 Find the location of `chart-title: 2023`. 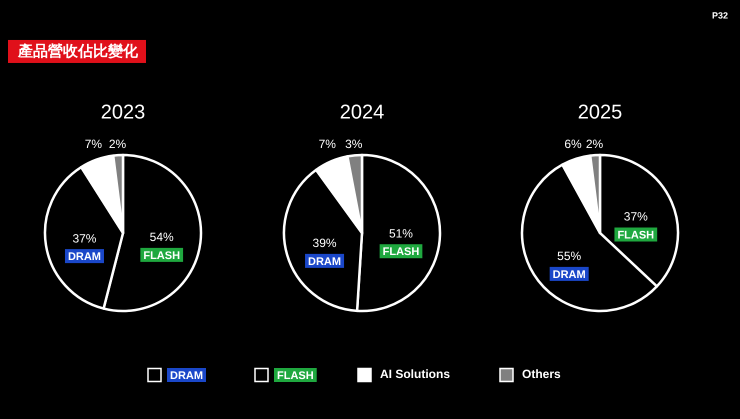

chart-title: 2023 is located at coordinates (123, 112).